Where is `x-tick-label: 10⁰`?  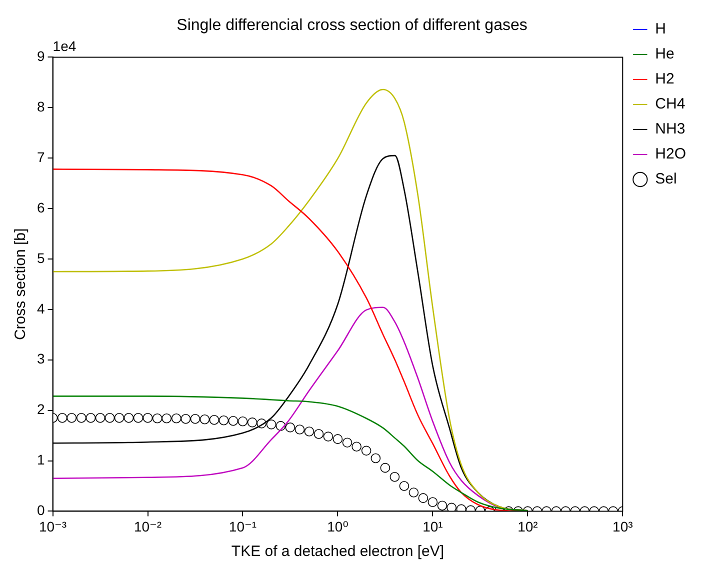
x-tick-label: 10⁰ is located at coordinates (338, 526).